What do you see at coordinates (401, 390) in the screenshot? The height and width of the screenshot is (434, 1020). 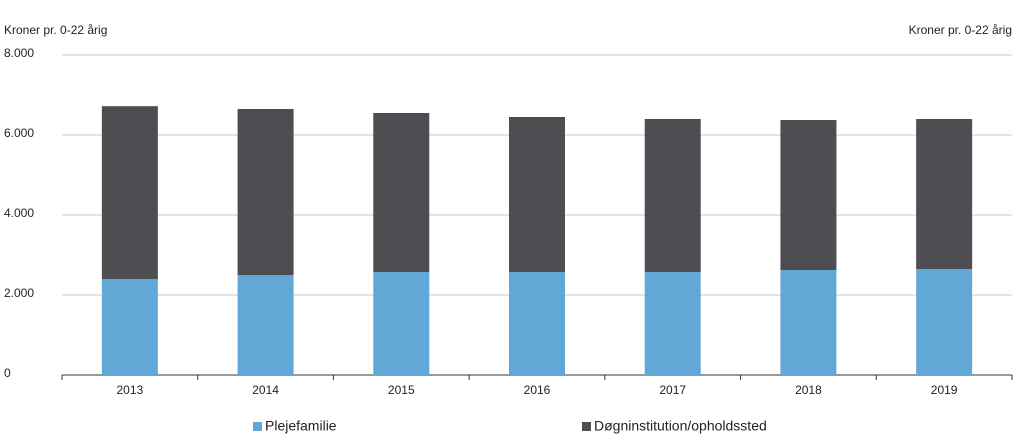 I see `x-tick-label: 2015` at bounding box center [401, 390].